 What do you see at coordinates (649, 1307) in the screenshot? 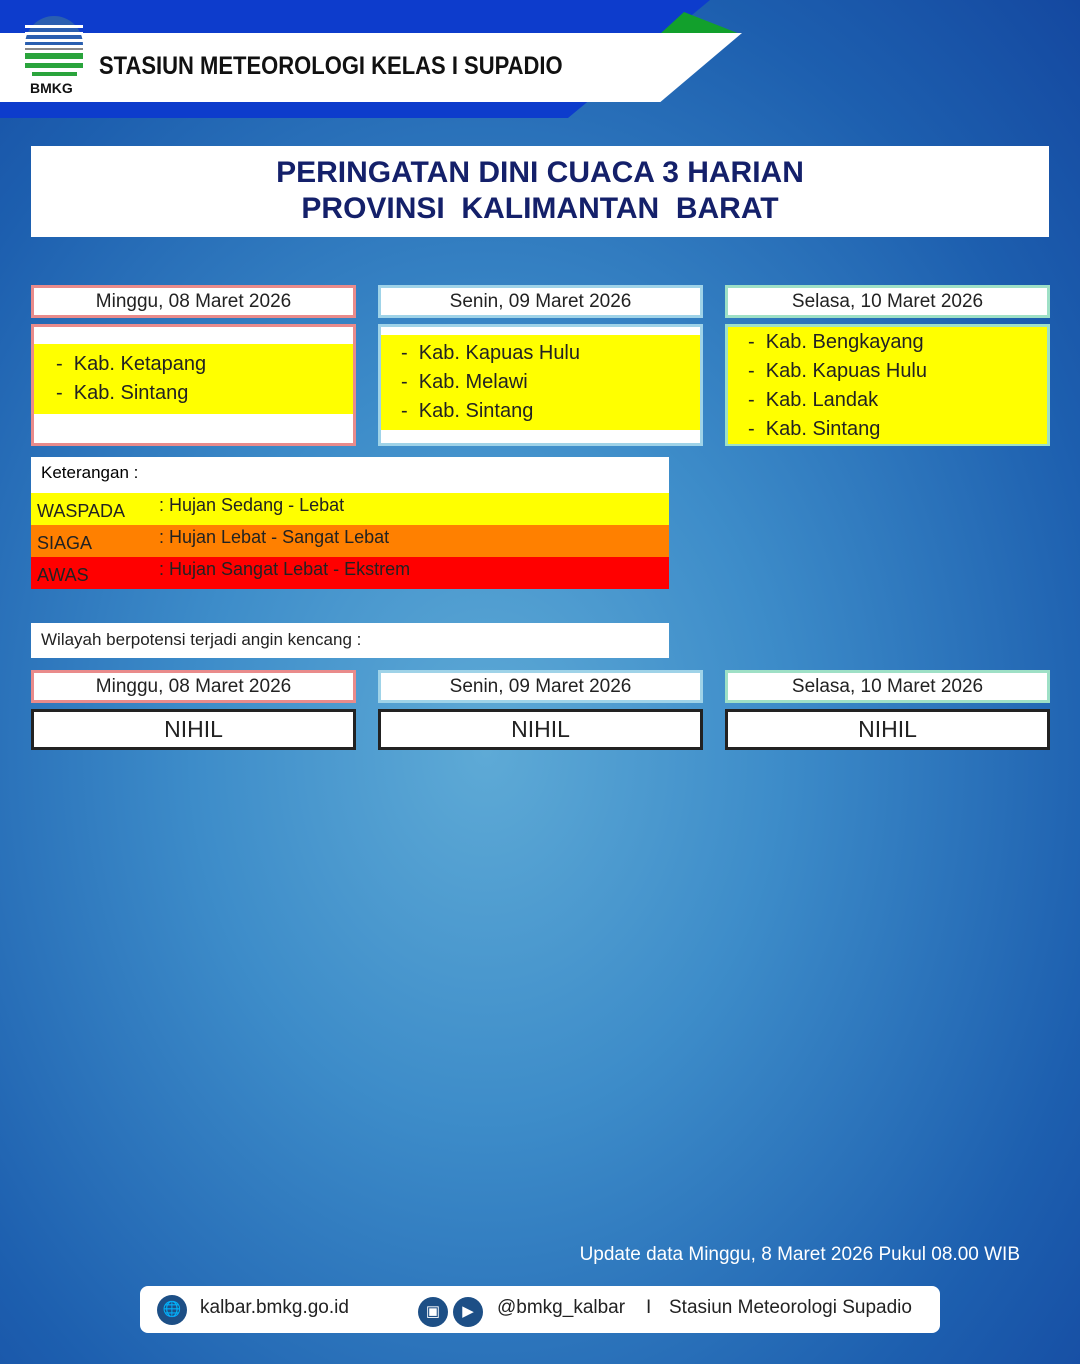
I see `separator: I` at bounding box center [649, 1307].